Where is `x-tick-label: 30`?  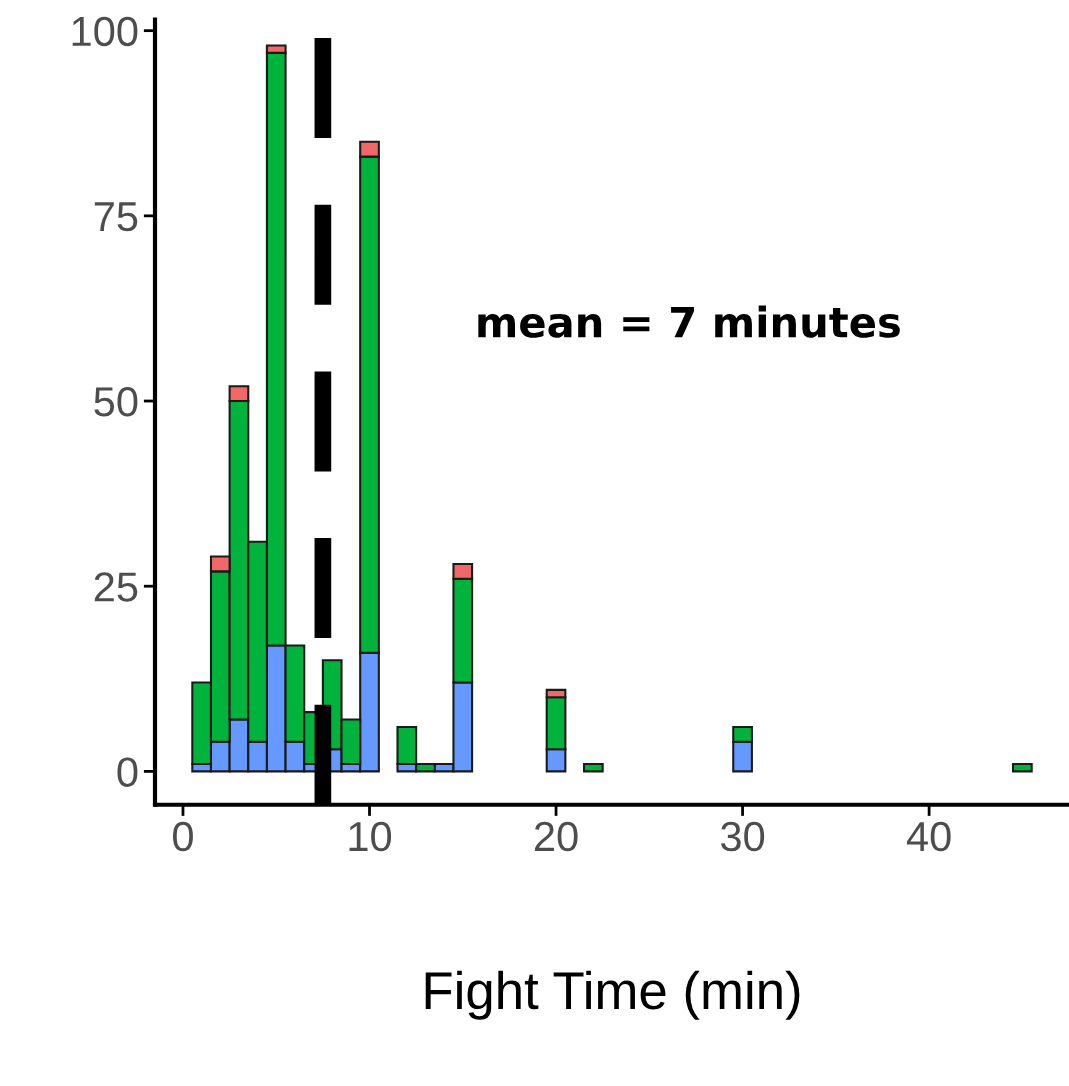 x-tick-label: 30 is located at coordinates (742, 836).